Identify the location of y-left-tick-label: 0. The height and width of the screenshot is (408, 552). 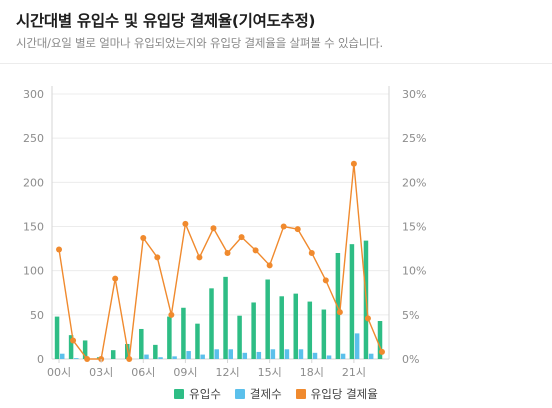
(40, 359).